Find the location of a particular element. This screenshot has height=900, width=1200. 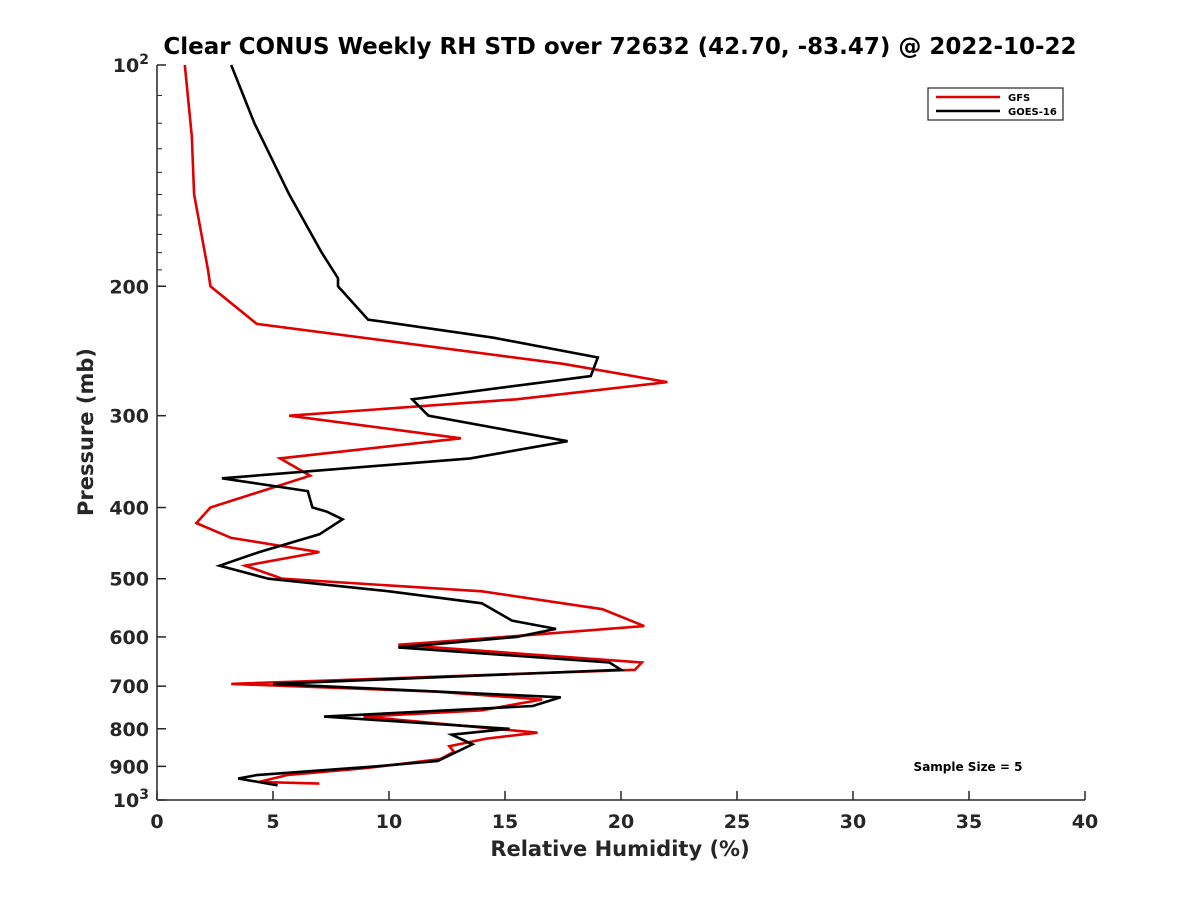

x-tick-label: 30 is located at coordinates (853, 822).